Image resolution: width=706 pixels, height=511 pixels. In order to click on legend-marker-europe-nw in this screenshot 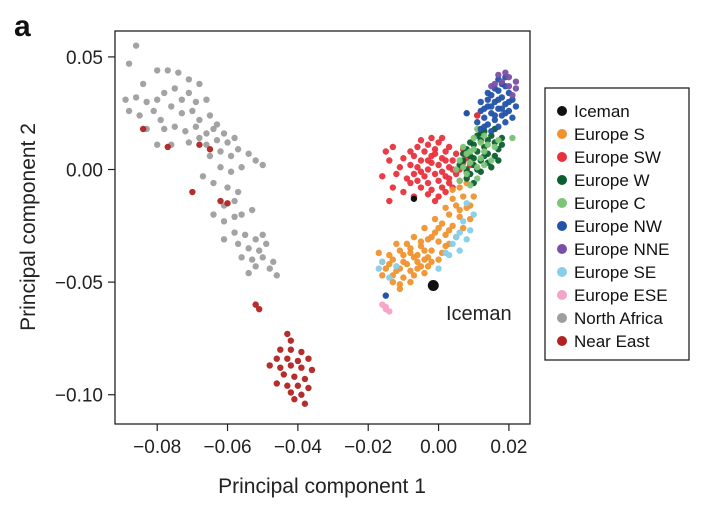, I will do `click(562, 226)`.